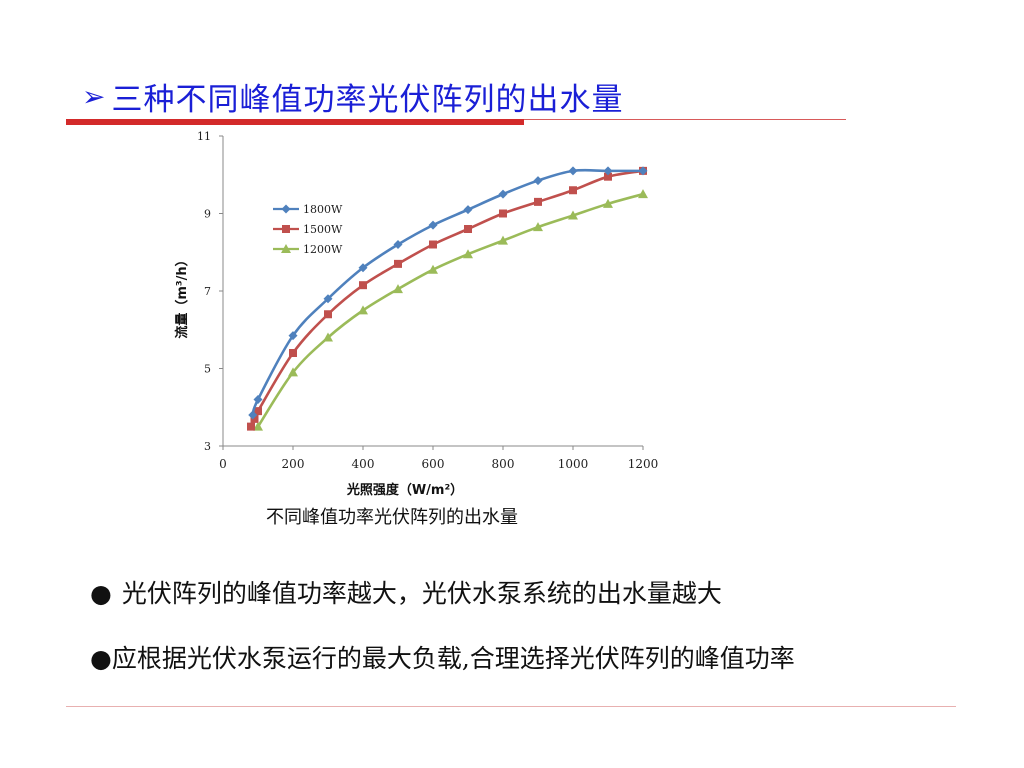 Image resolution: width=1024 pixels, height=768 pixels. Describe the element at coordinates (182, 295) in the screenshot. I see `y-axis-label: 流量（m³/h）` at that location.